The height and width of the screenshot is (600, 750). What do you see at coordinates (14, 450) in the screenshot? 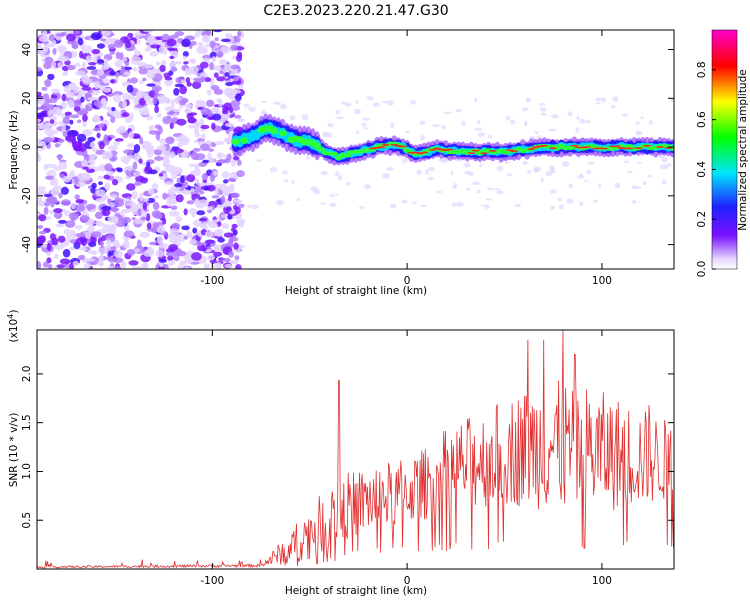
I see `snr-y-label: SNR (10 * v/v)` at bounding box center [14, 450].